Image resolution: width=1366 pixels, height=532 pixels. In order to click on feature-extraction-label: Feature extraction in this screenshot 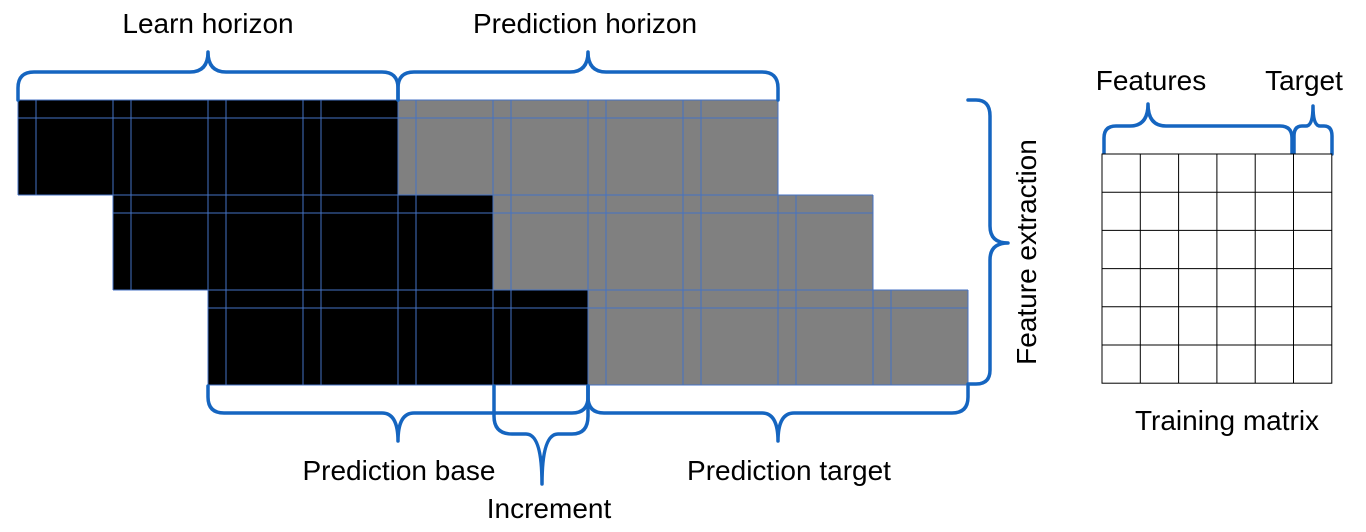, I will do `click(1026, 252)`.